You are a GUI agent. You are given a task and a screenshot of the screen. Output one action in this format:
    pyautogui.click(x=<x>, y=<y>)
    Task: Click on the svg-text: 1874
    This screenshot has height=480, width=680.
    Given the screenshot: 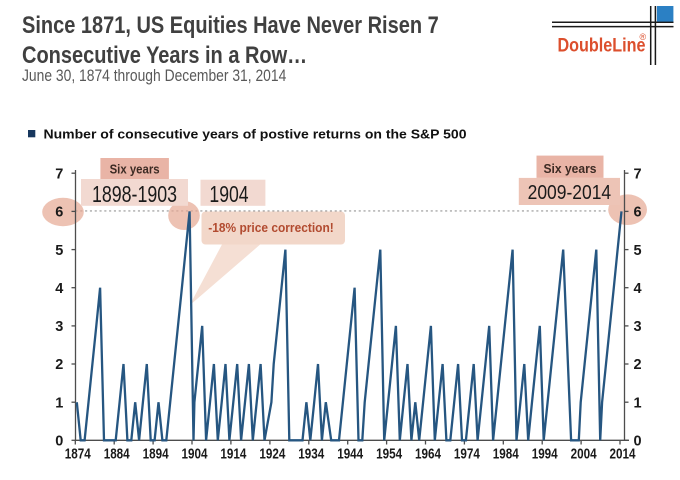 What is the action you would take?
    pyautogui.click(x=78, y=455)
    